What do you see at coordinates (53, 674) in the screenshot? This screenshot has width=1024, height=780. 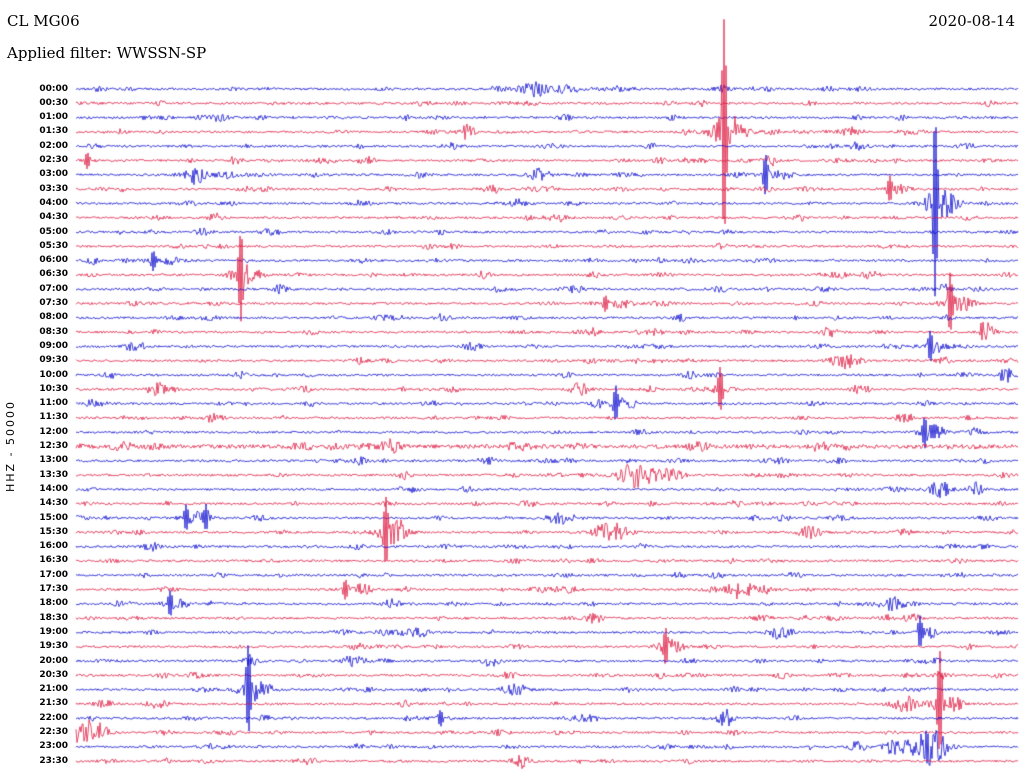 I see `time-label: 20:30` at bounding box center [53, 674].